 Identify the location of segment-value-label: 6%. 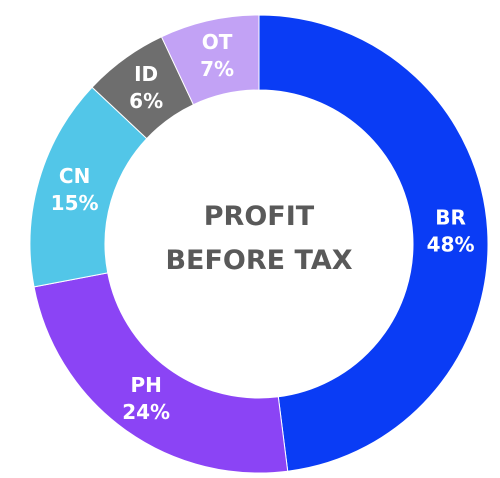
(146, 101).